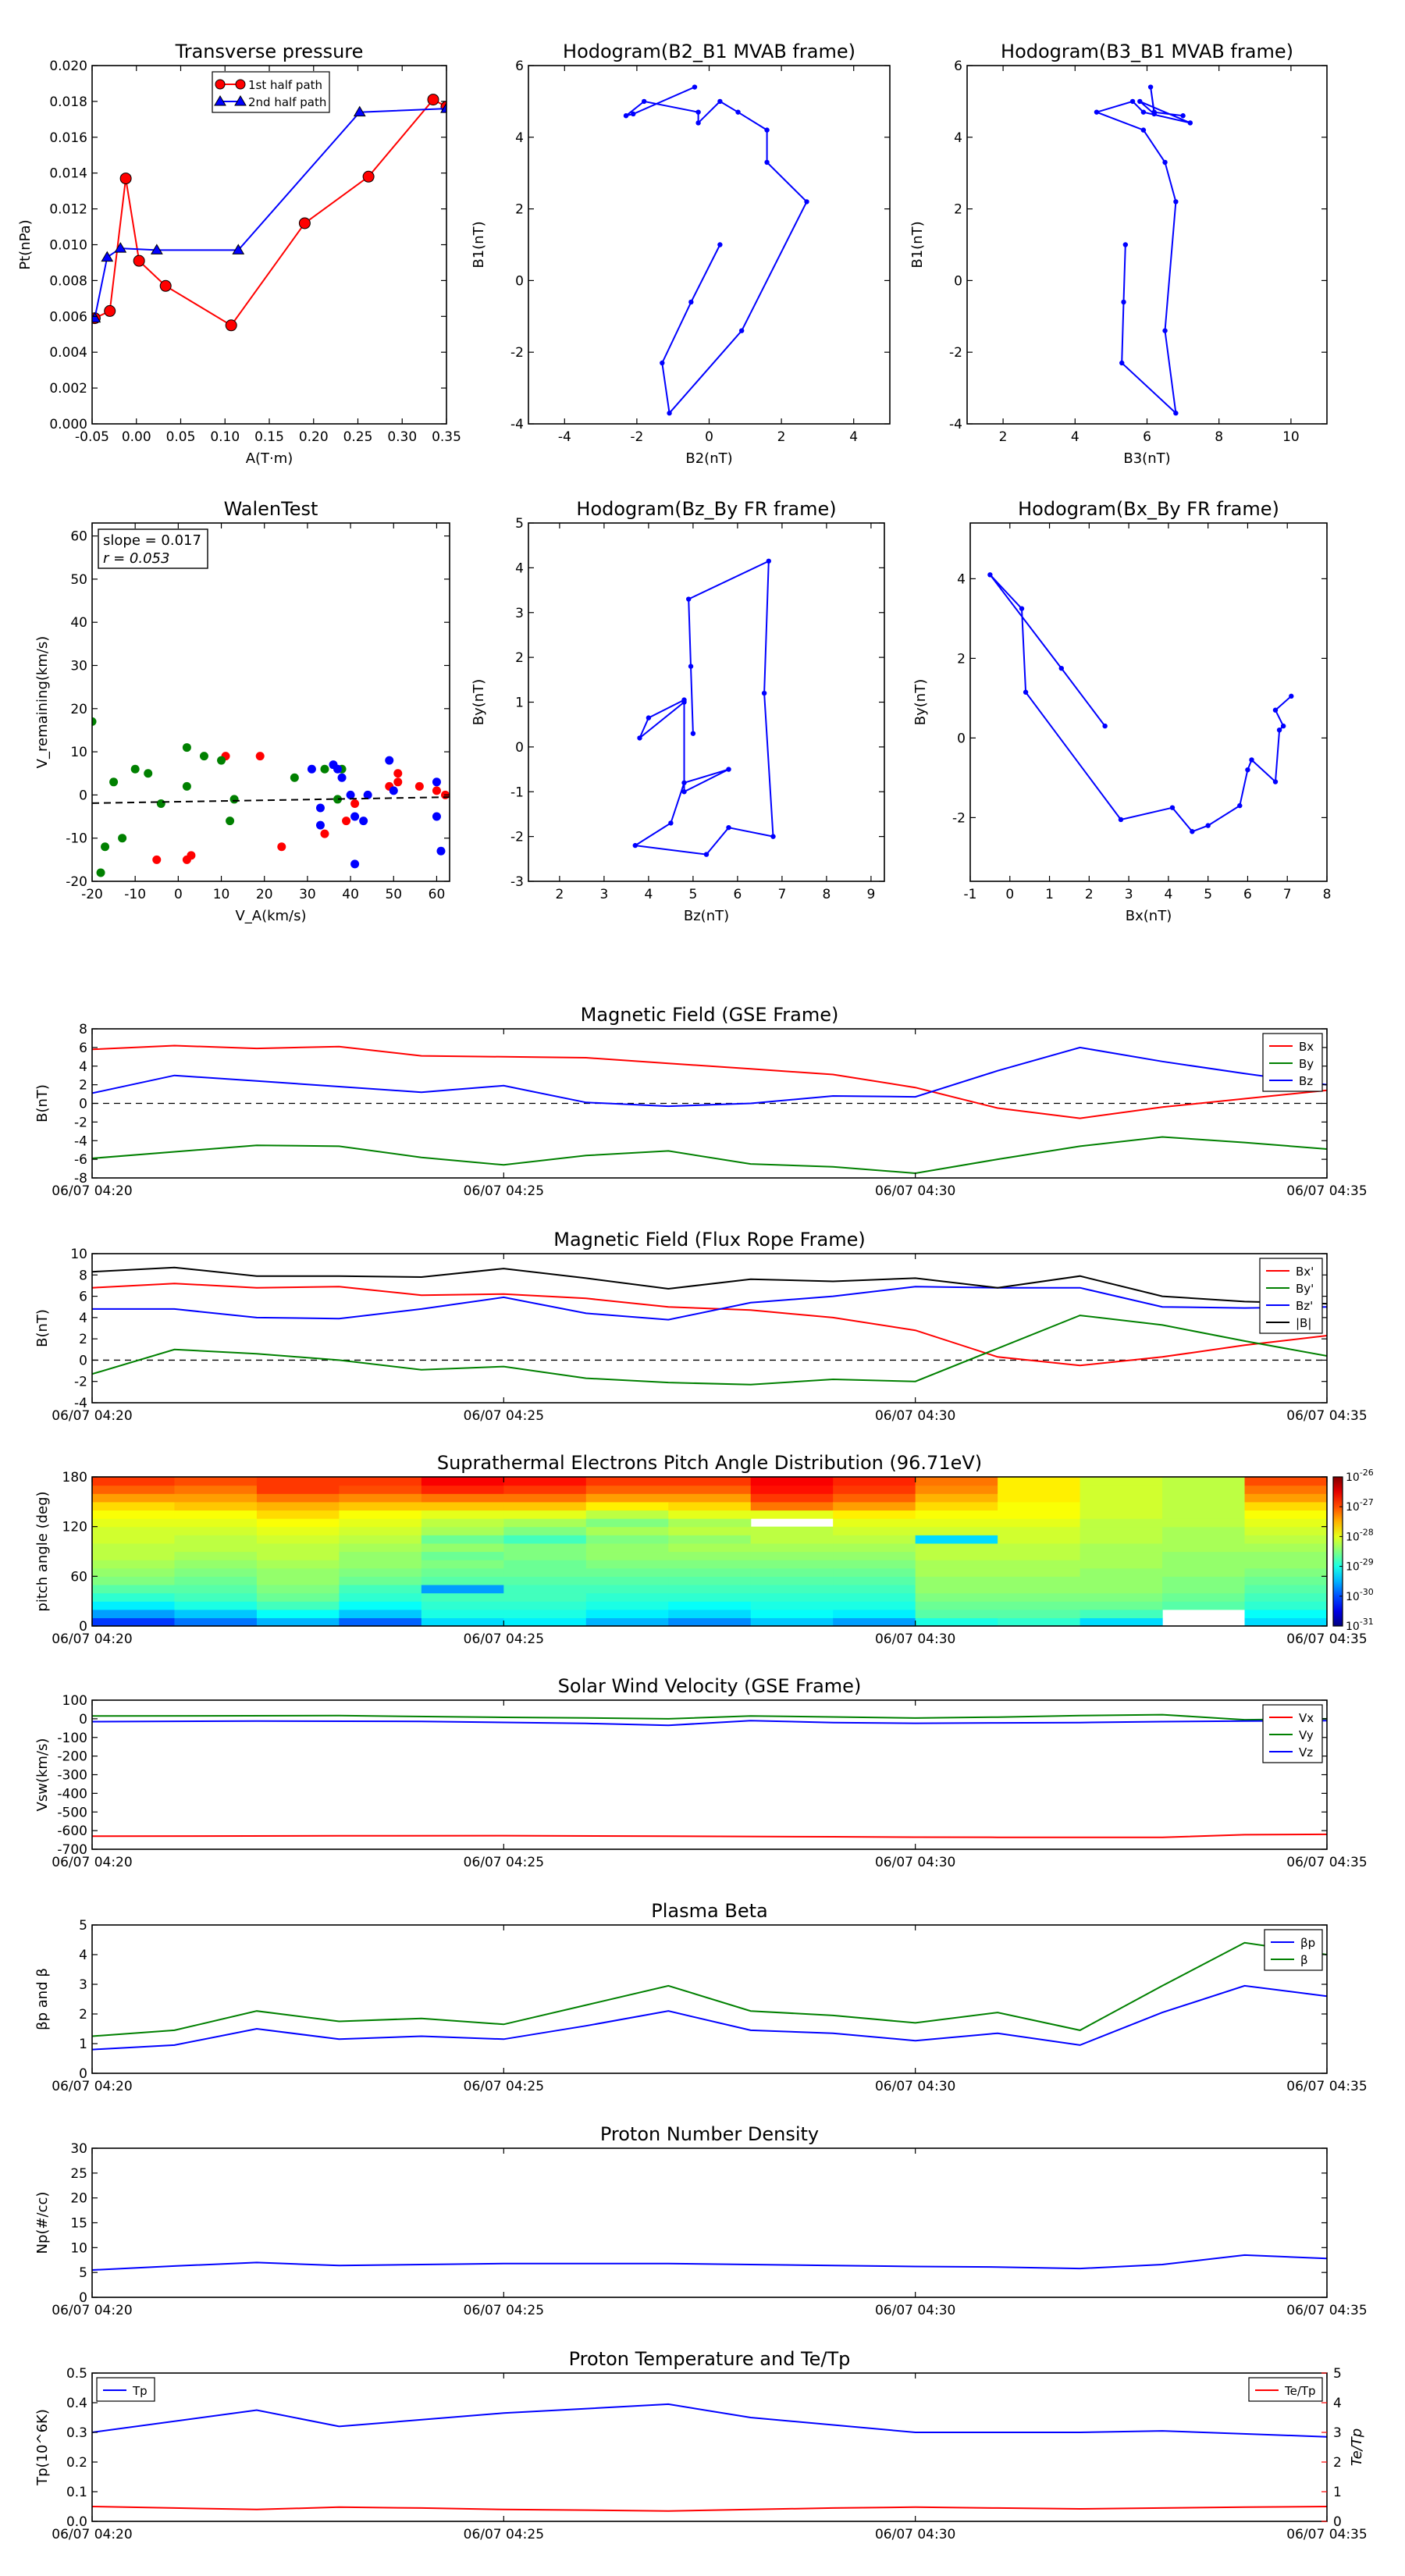  Describe the element at coordinates (519, 703) in the screenshot. I see `fr1-ytick-label: 1` at that location.